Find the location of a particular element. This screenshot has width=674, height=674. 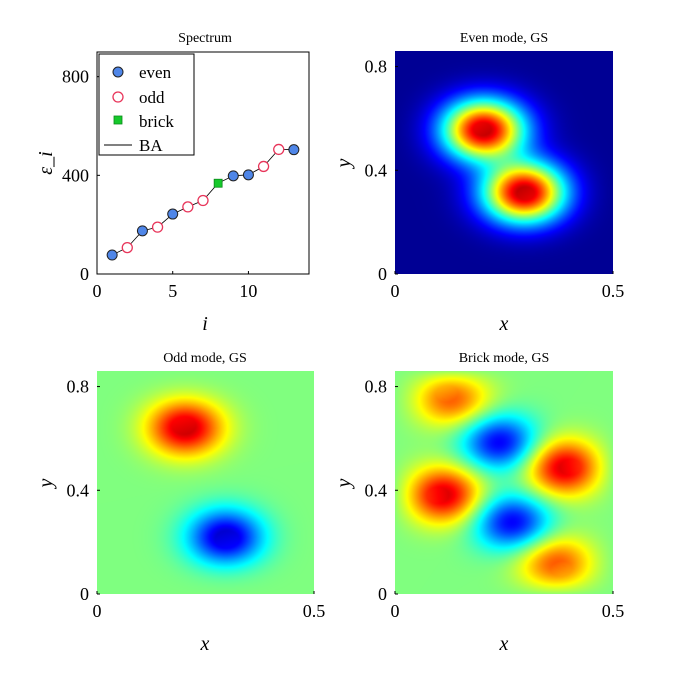

even-mode-ticks: 0 0.5 0 0.4 0.8 is located at coordinates (495, 179).